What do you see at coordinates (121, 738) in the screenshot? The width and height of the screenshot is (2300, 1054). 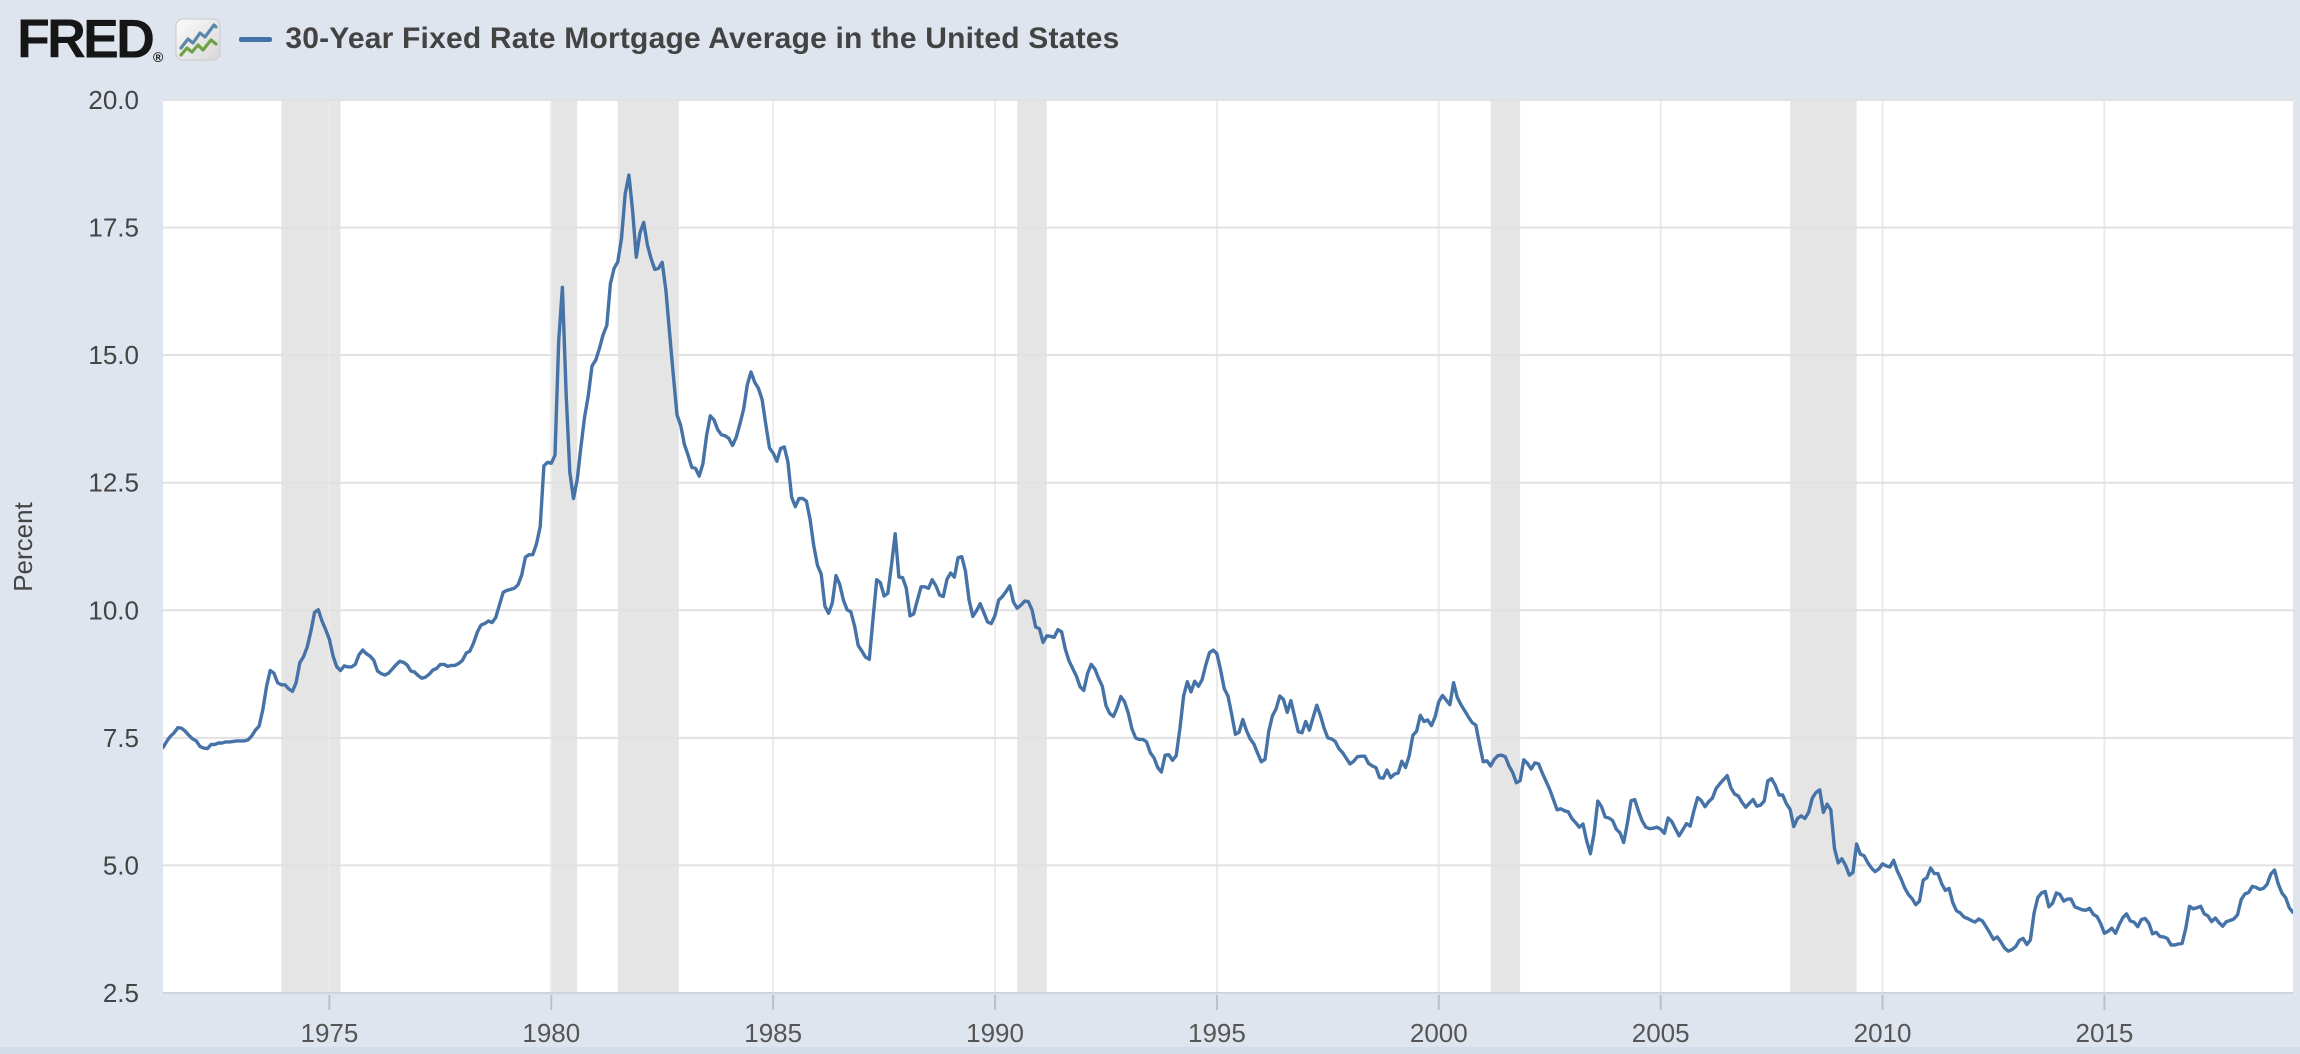 I see `y-tick-label: 7.5` at bounding box center [121, 738].